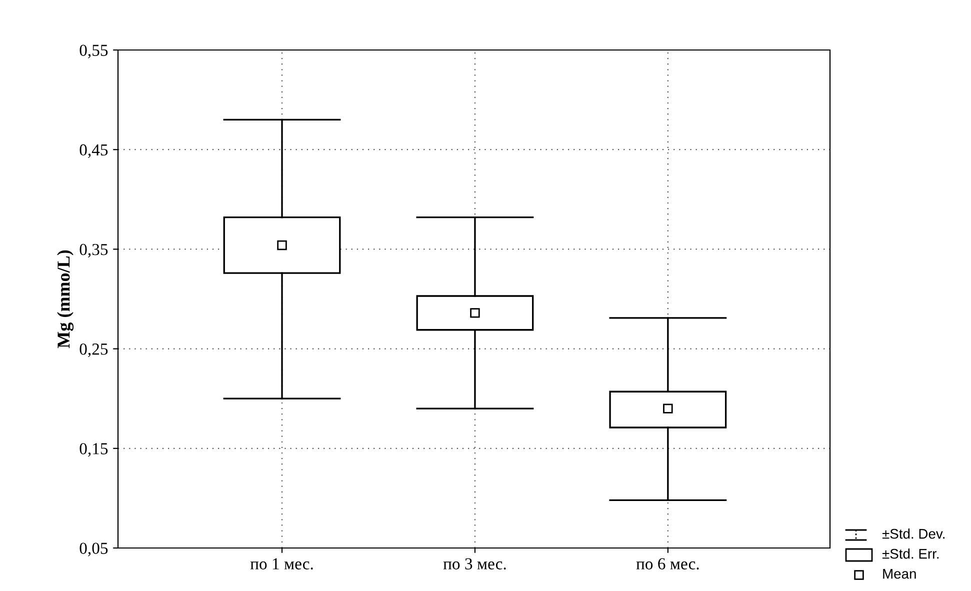 This screenshot has height=591, width=971. I want to click on y-tick-label: 0,15, so click(94, 450).